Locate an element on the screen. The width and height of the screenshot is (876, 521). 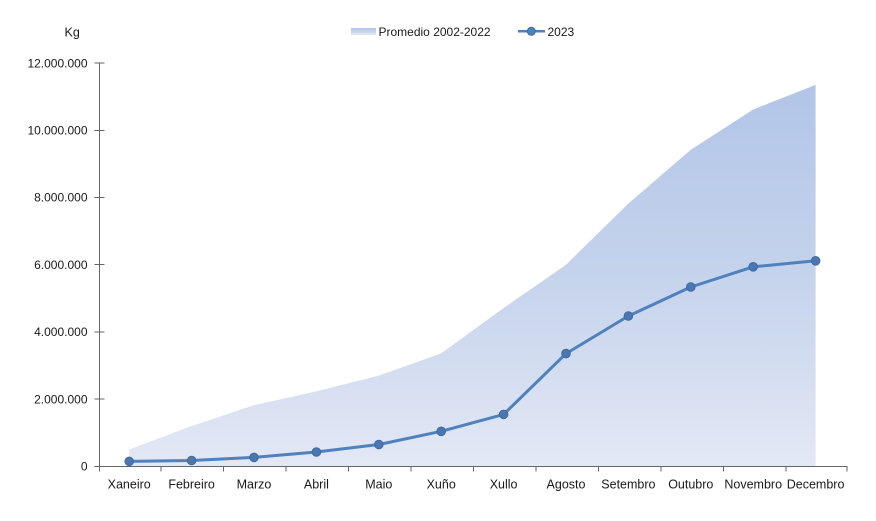
svg-text: 0 is located at coordinates (84, 467).